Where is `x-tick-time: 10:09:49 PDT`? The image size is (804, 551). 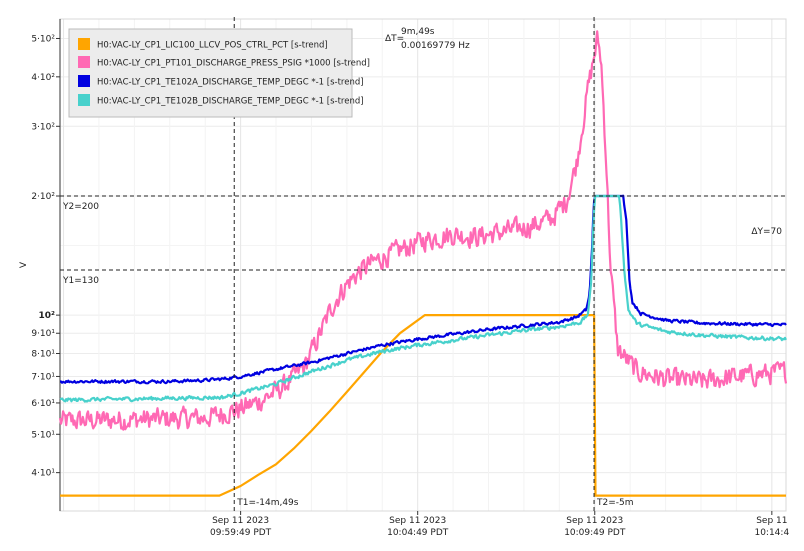
x-tick-time: 10:09:49 PDT is located at coordinates (595, 533).